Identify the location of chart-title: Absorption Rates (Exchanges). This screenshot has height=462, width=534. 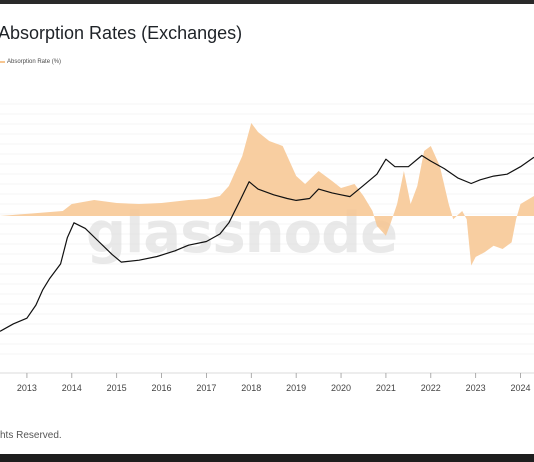
(121, 33).